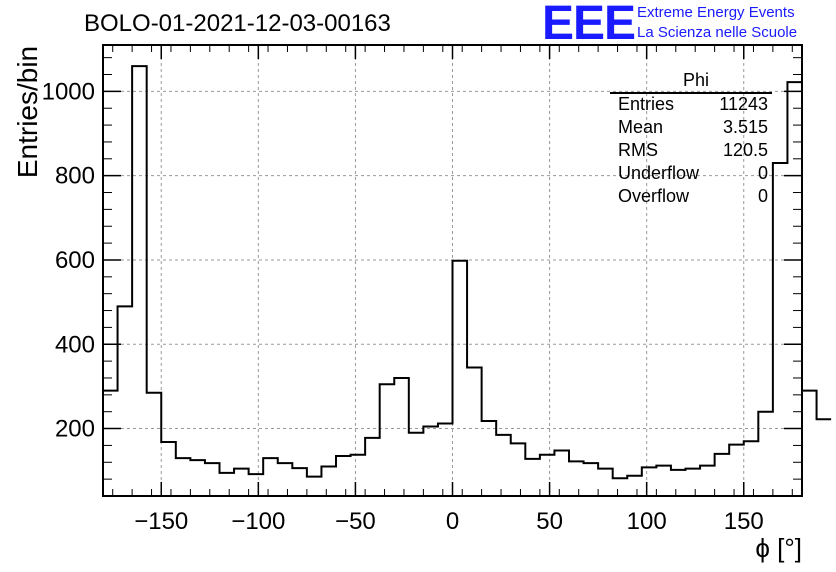 Image resolution: width=836 pixels, height=572 pixels. What do you see at coordinates (717, 32) in the screenshot?
I see `logo-tagline-line2: La Scienza nelle Scuole` at bounding box center [717, 32].